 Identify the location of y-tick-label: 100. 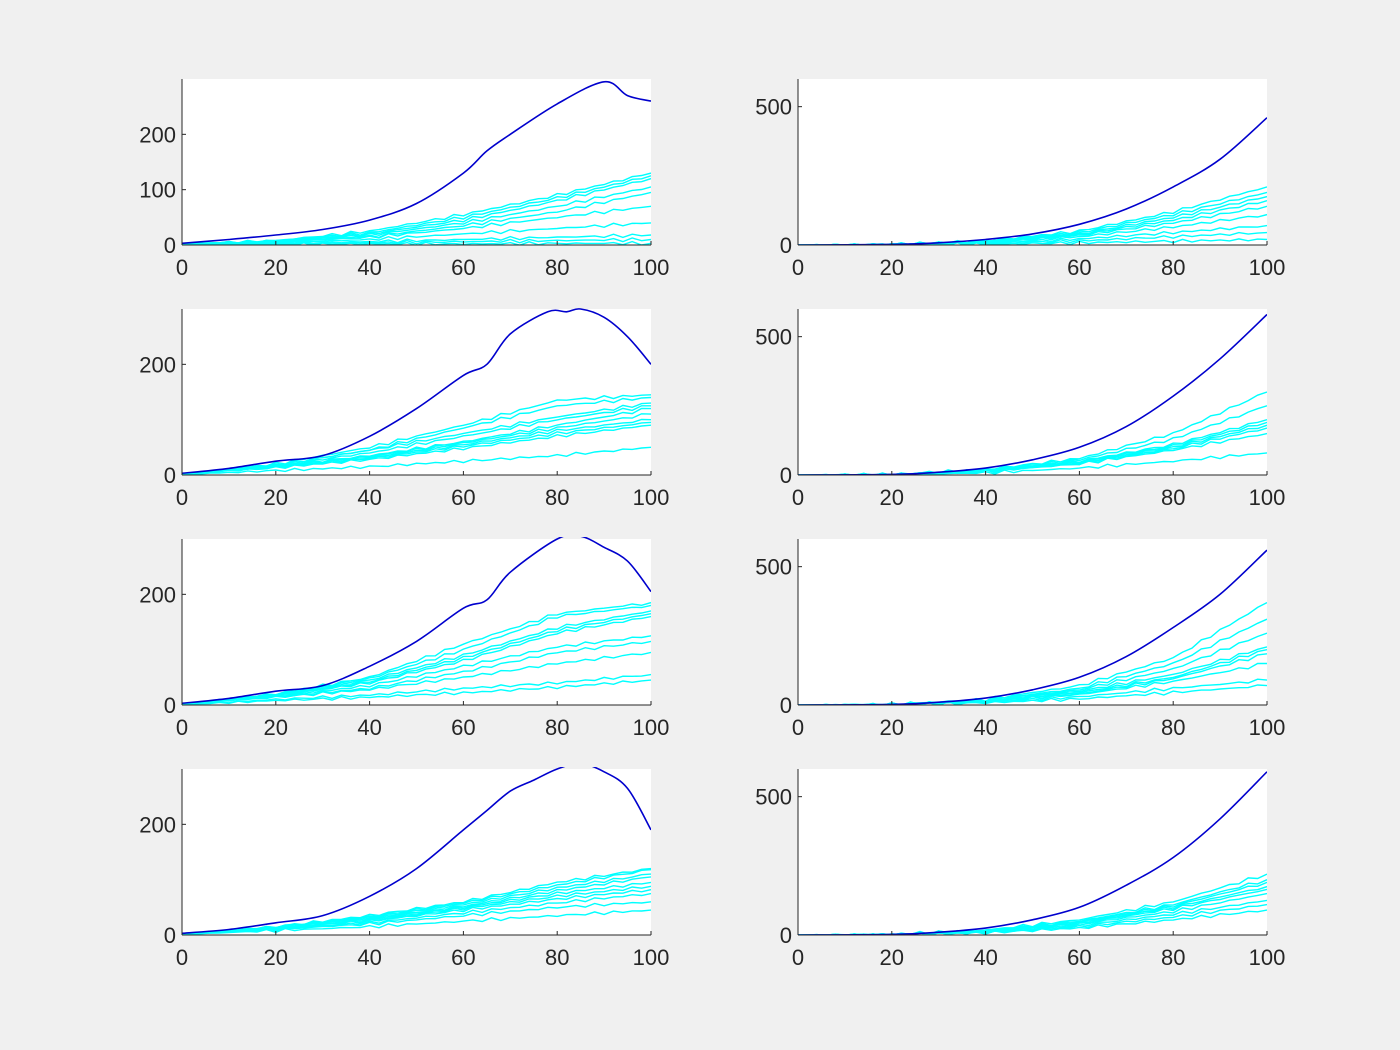
(157, 190).